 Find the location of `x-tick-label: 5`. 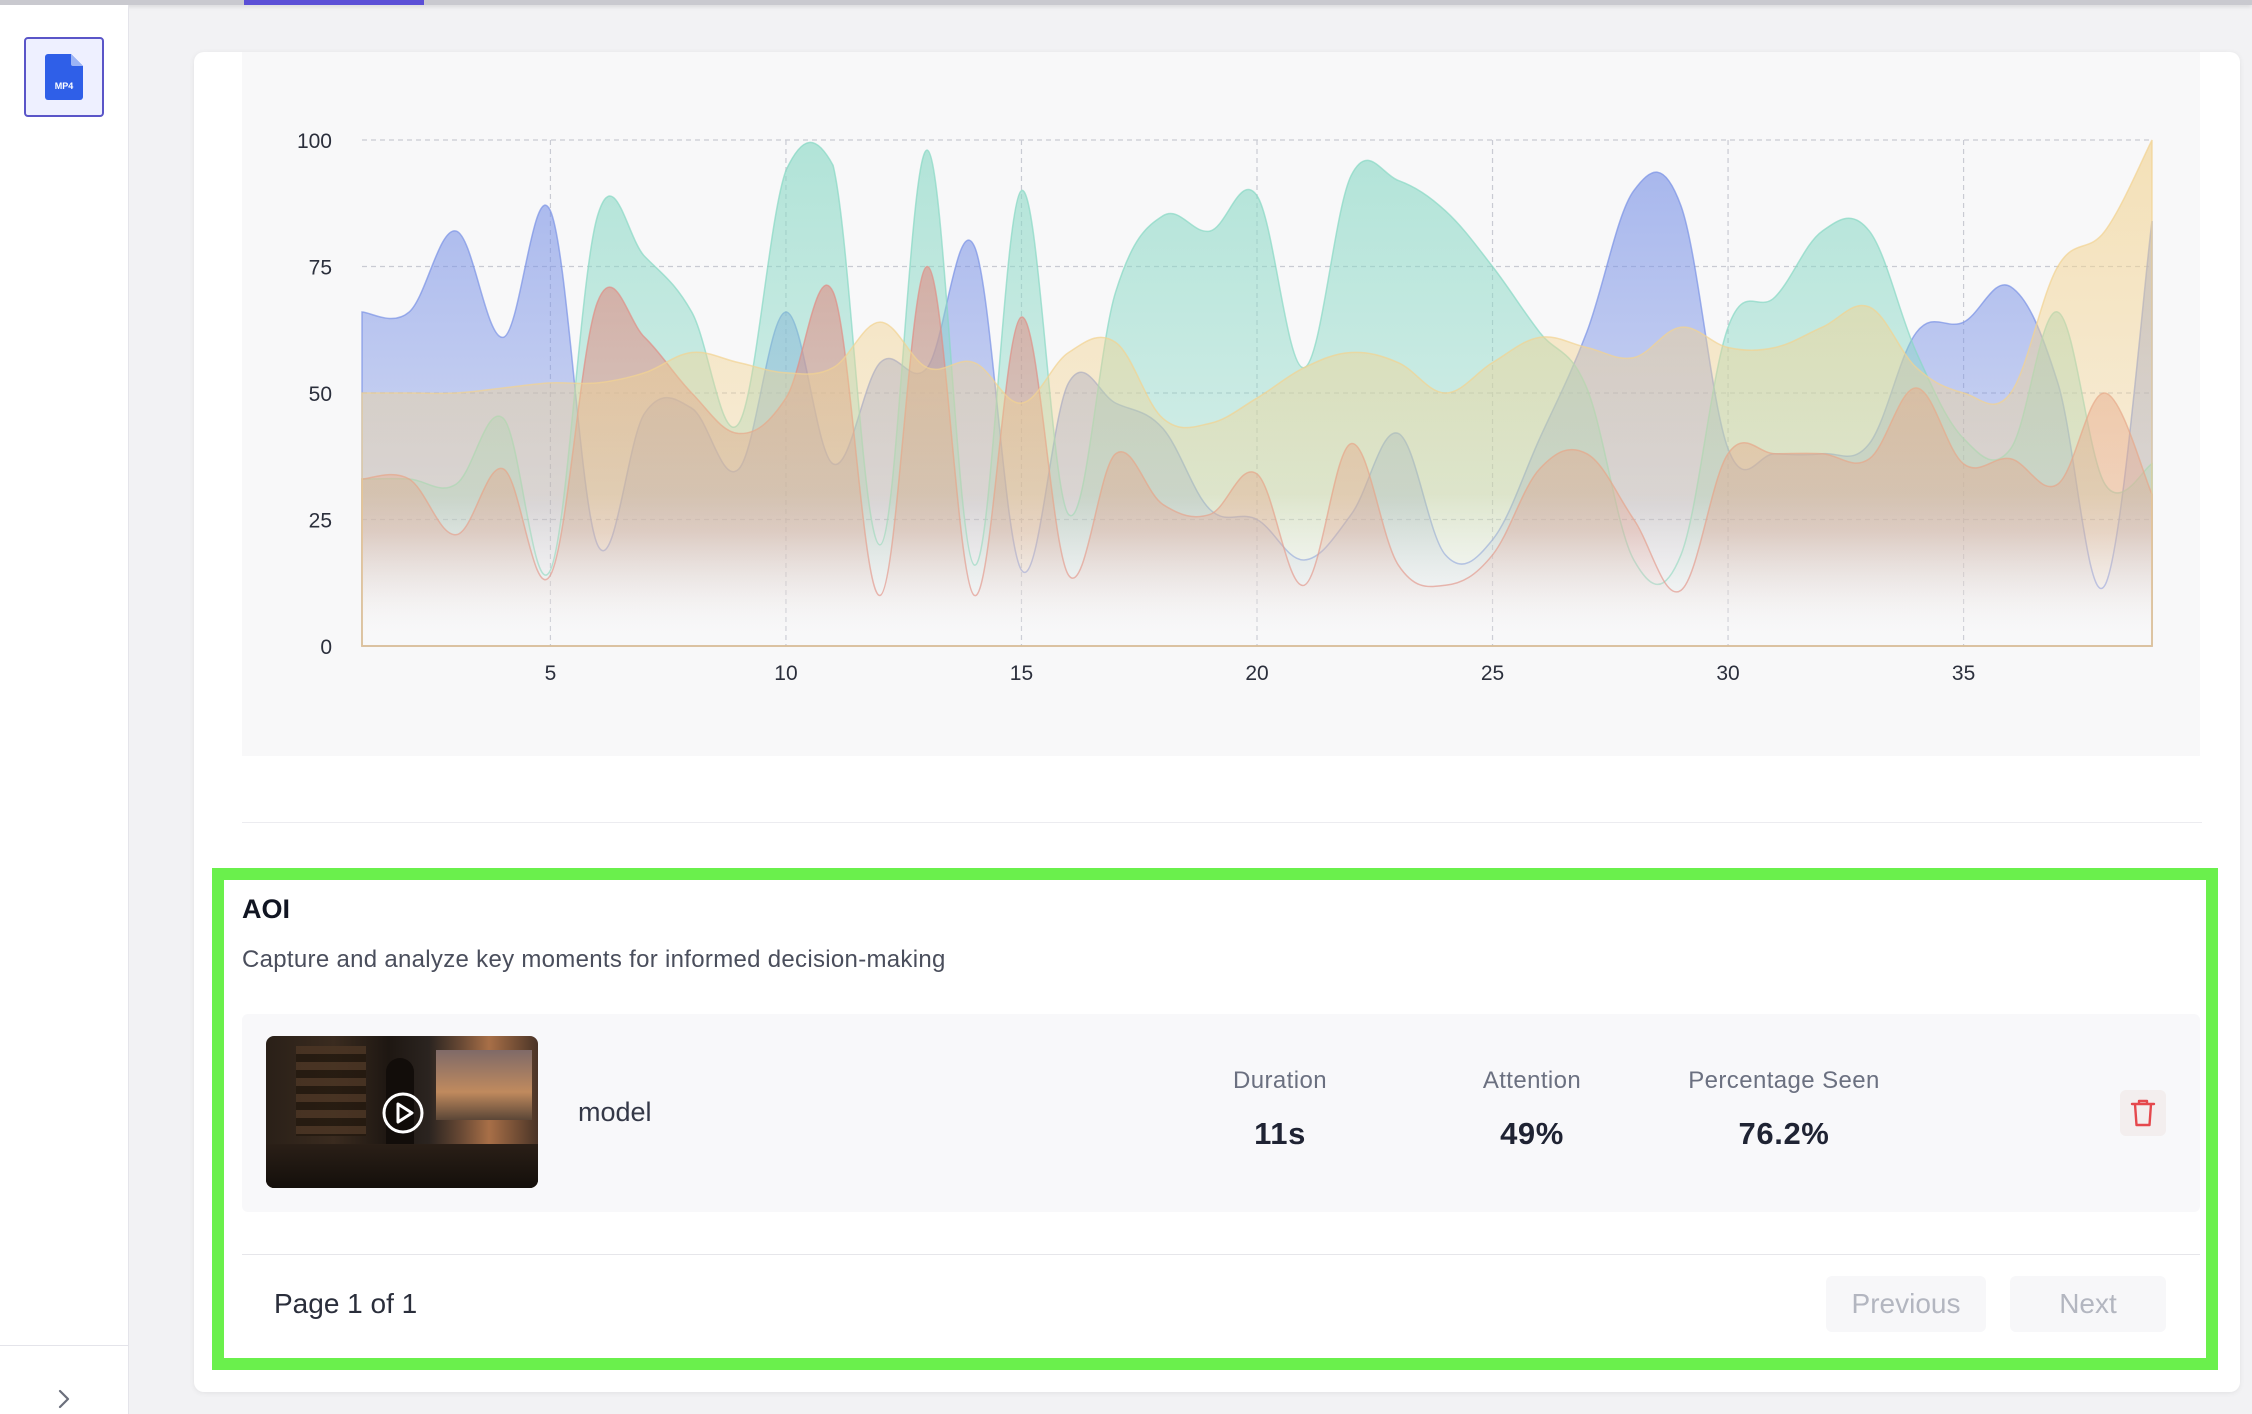

x-tick-label: 5 is located at coordinates (551, 673).